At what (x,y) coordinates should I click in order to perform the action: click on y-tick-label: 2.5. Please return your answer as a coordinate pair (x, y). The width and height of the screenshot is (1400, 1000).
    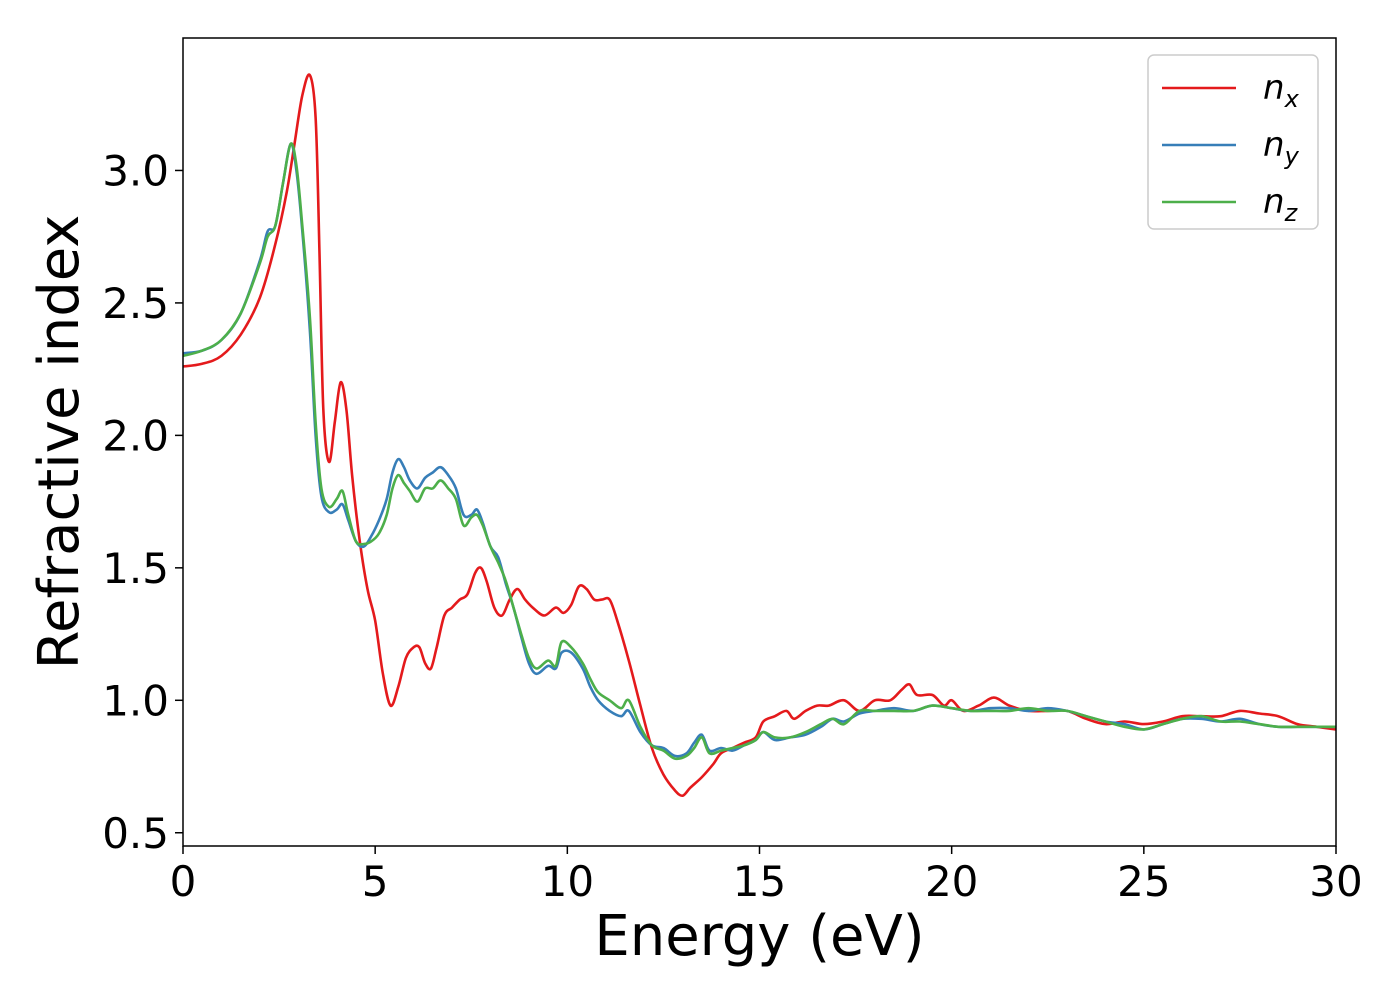
    Looking at the image, I should click on (135, 303).